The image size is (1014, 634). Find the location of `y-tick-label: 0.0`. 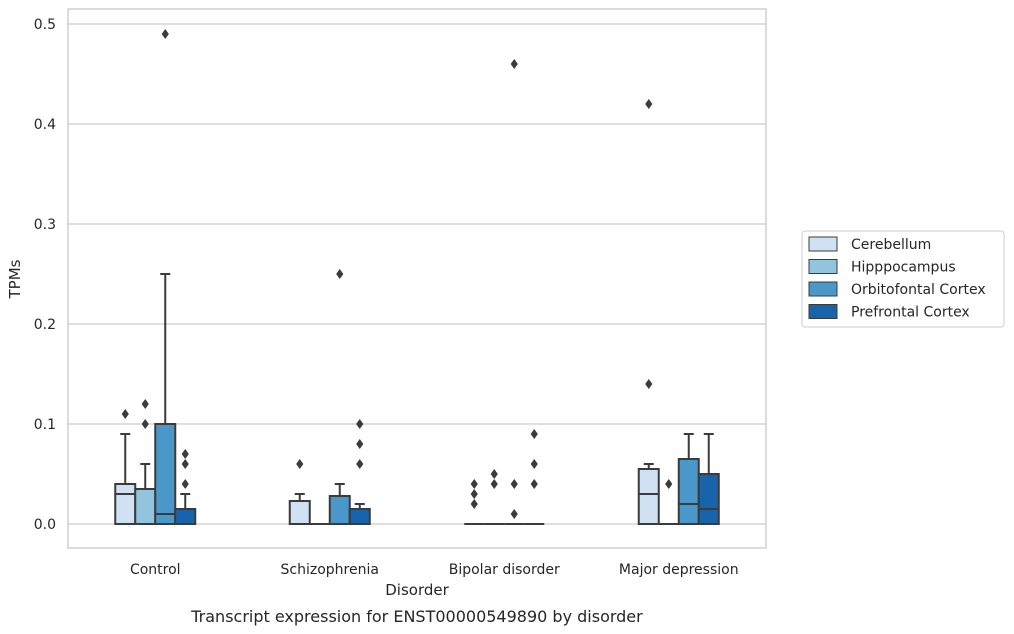

y-tick-label: 0.0 is located at coordinates (45, 525).